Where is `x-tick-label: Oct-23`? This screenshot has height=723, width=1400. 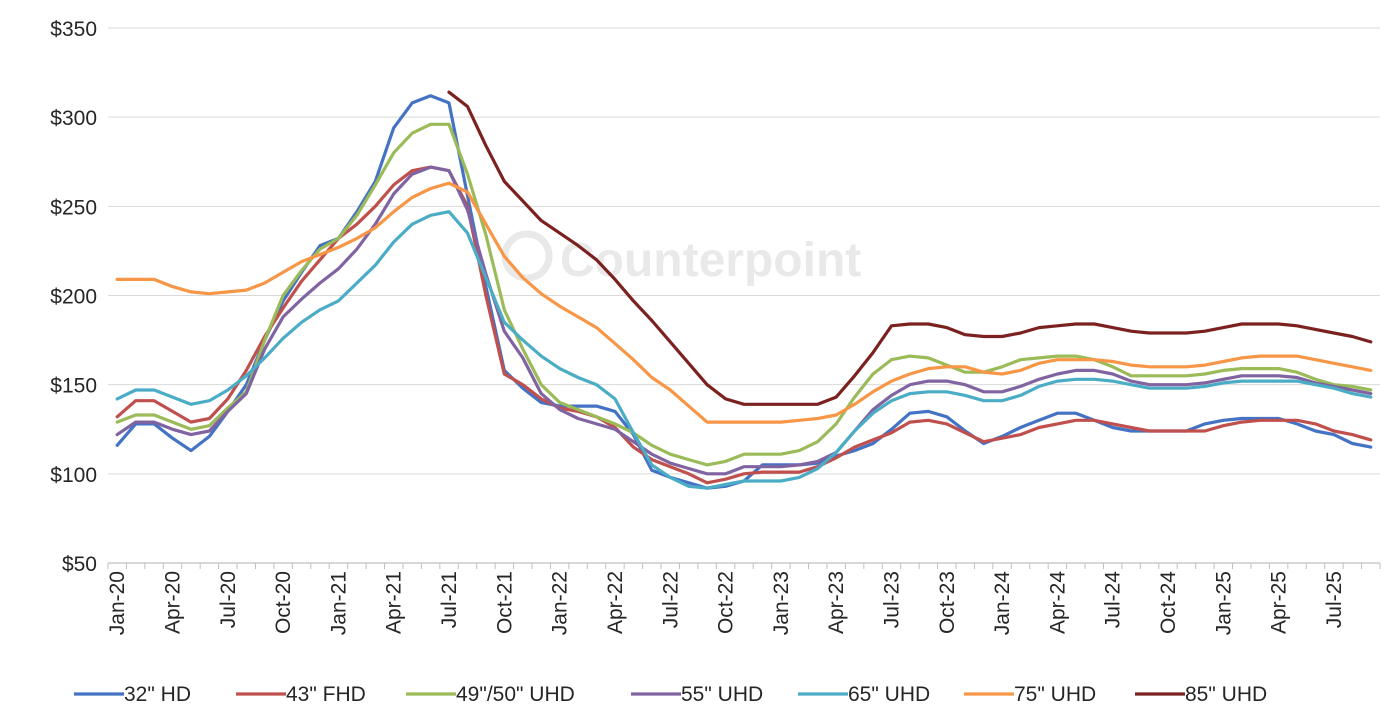
x-tick-label: Oct-23 is located at coordinates (947, 602).